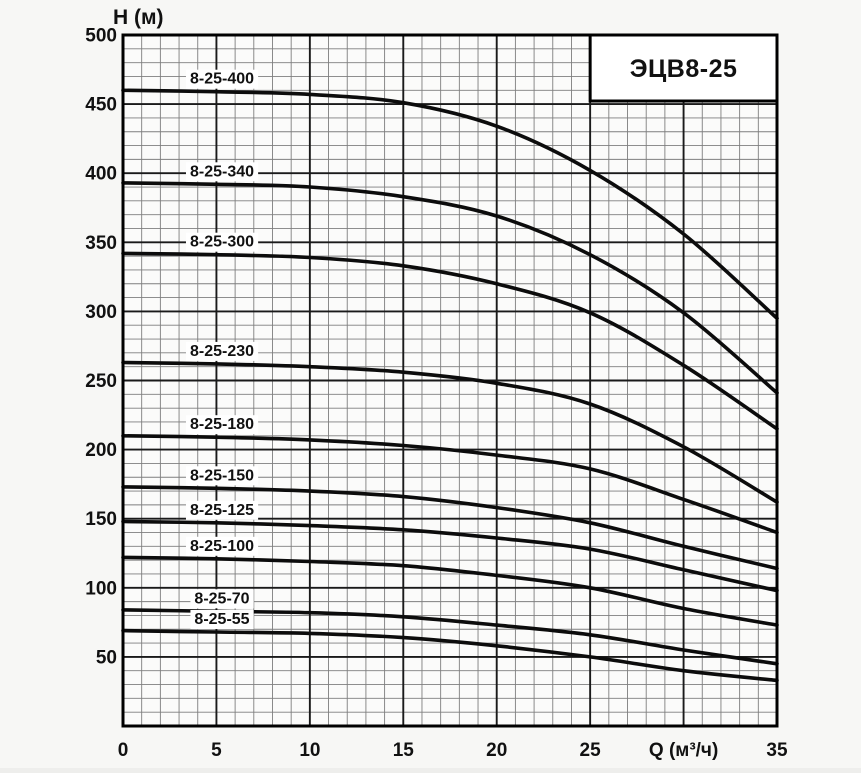 This screenshot has height=773, width=861. I want to click on curve-label-8-25-55: 8-25-55, so click(221, 619).